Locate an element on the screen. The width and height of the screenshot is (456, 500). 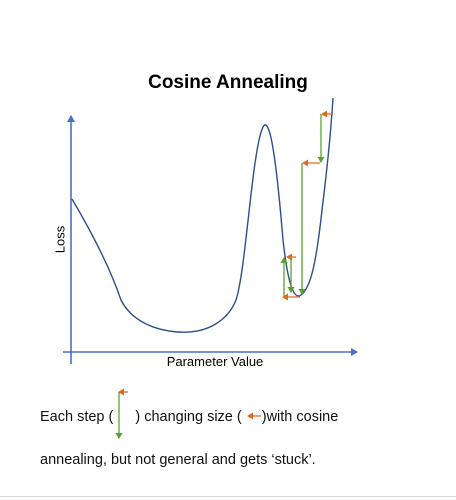
diagram-title: Cosine Annealing is located at coordinates (228, 82).